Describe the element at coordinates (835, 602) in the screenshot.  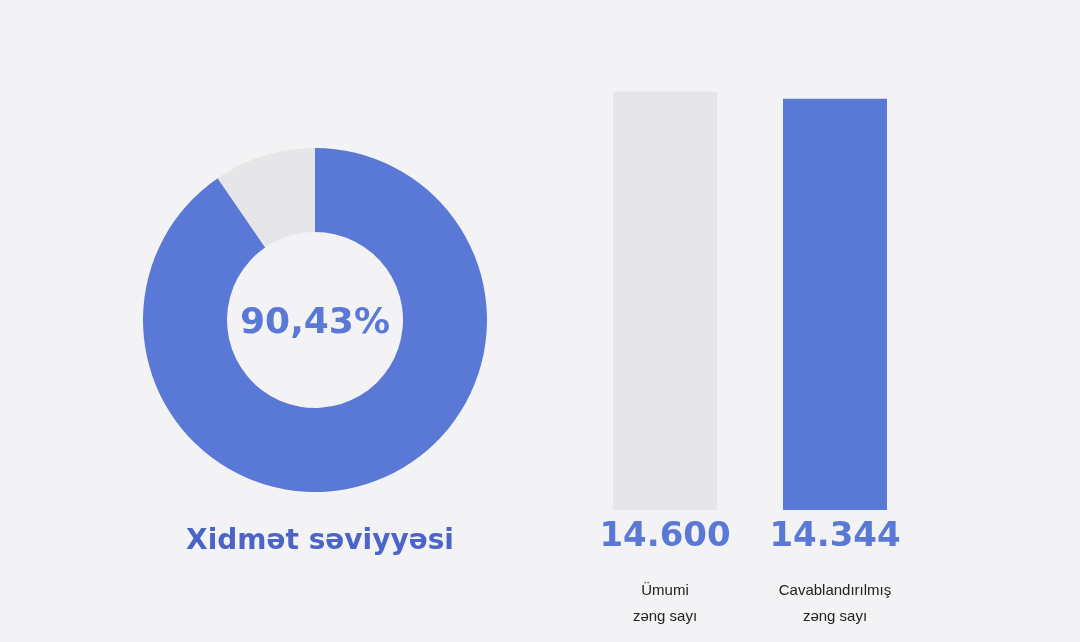
I see `x-tick-label: Cavablandırılmış zəng sayı` at that location.